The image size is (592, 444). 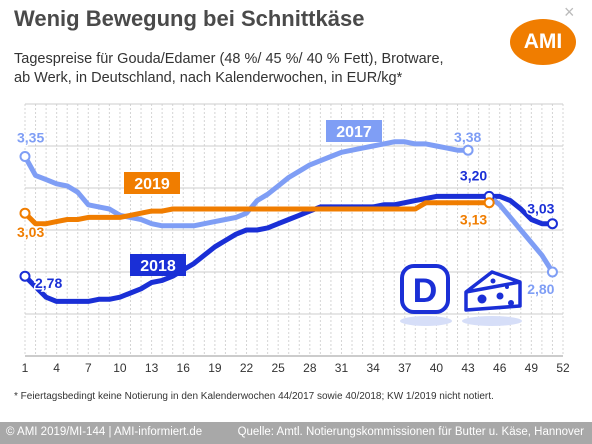 I want to click on x-tick-label: 19, so click(x=215, y=368).